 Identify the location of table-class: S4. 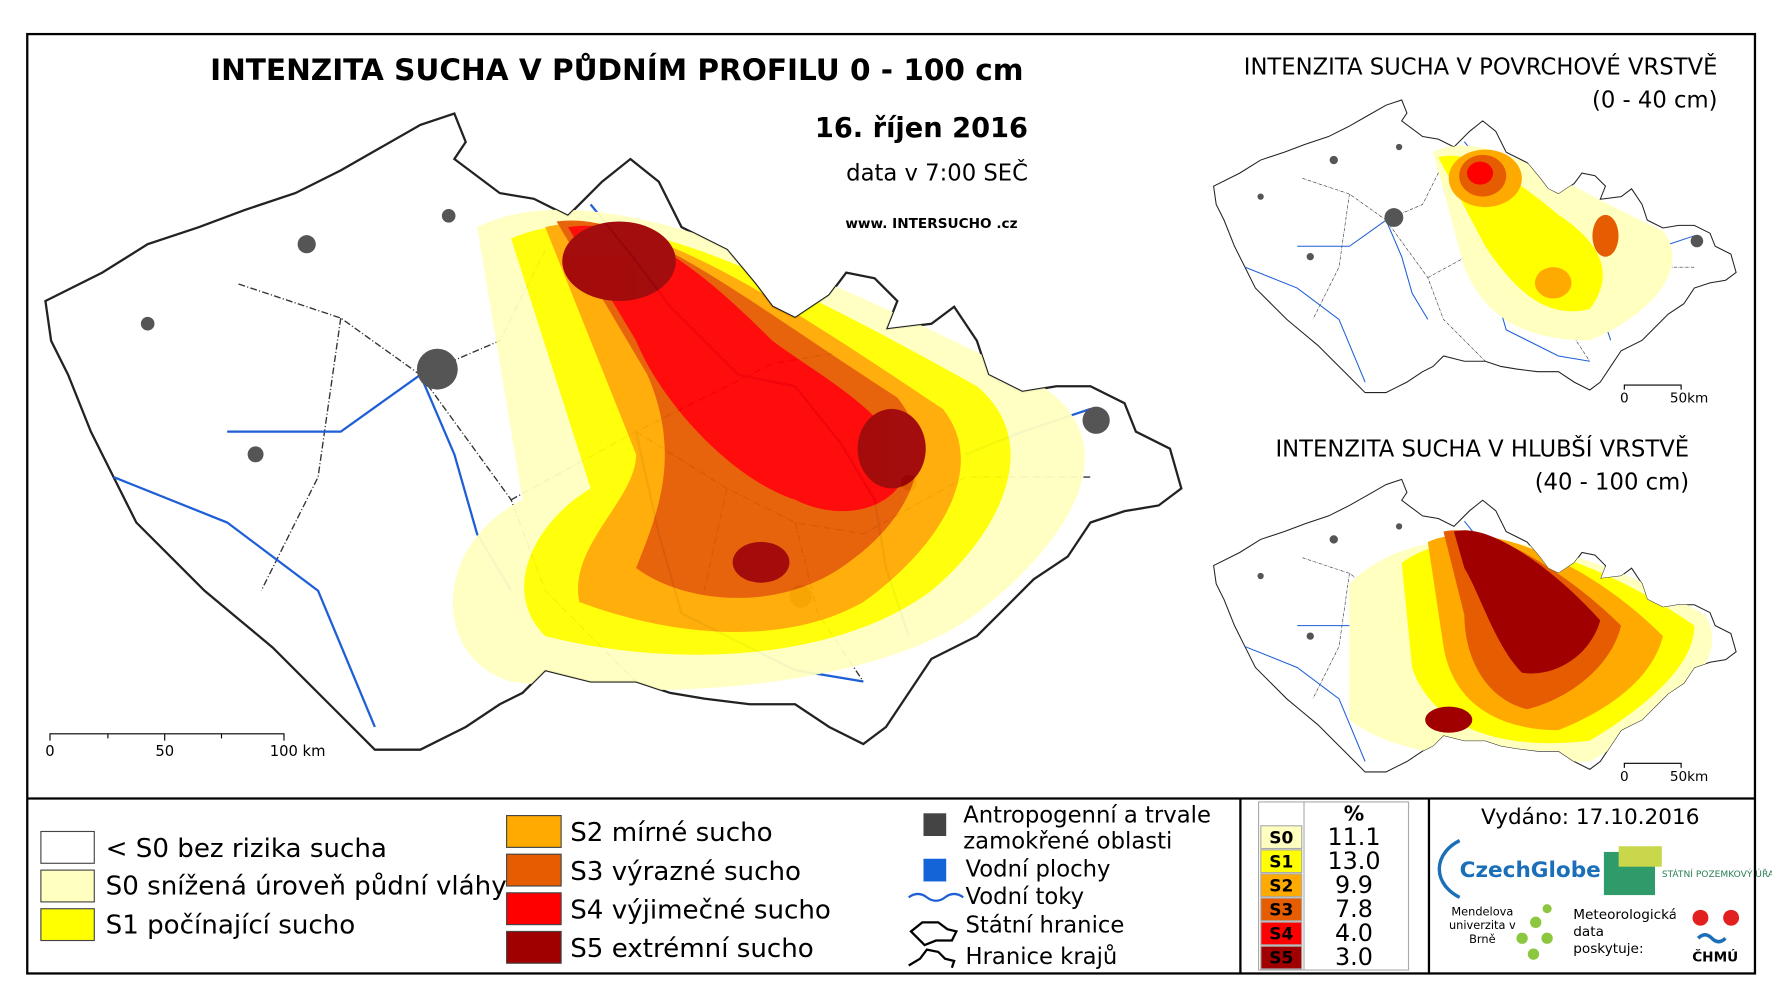
(1281, 935).